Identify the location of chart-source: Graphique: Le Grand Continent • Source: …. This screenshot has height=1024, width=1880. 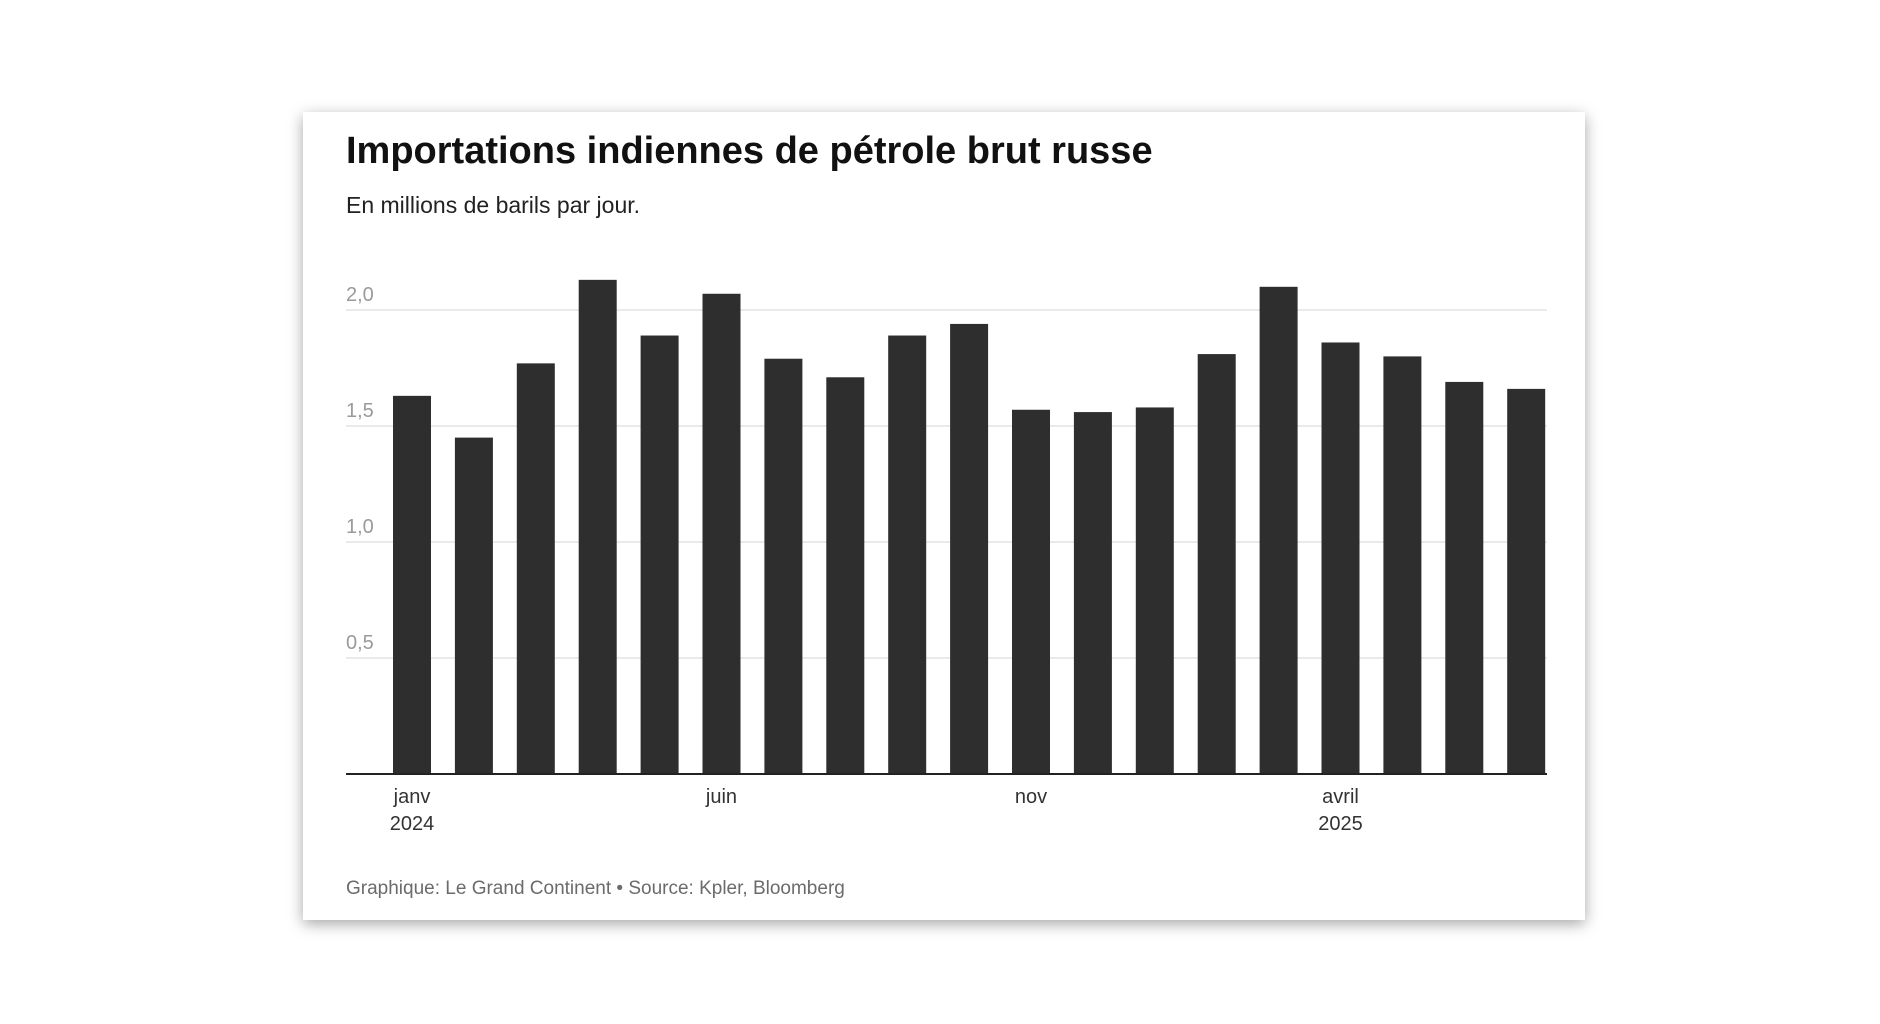
(595, 888).